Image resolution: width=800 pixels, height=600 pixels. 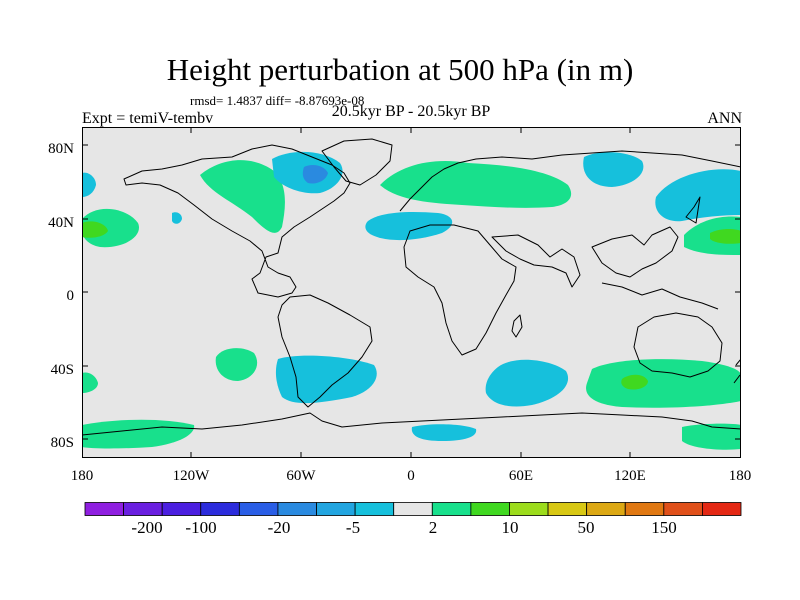 What do you see at coordinates (660, 296) in the screenshot?
I see `coastline-indonesia` at bounding box center [660, 296].